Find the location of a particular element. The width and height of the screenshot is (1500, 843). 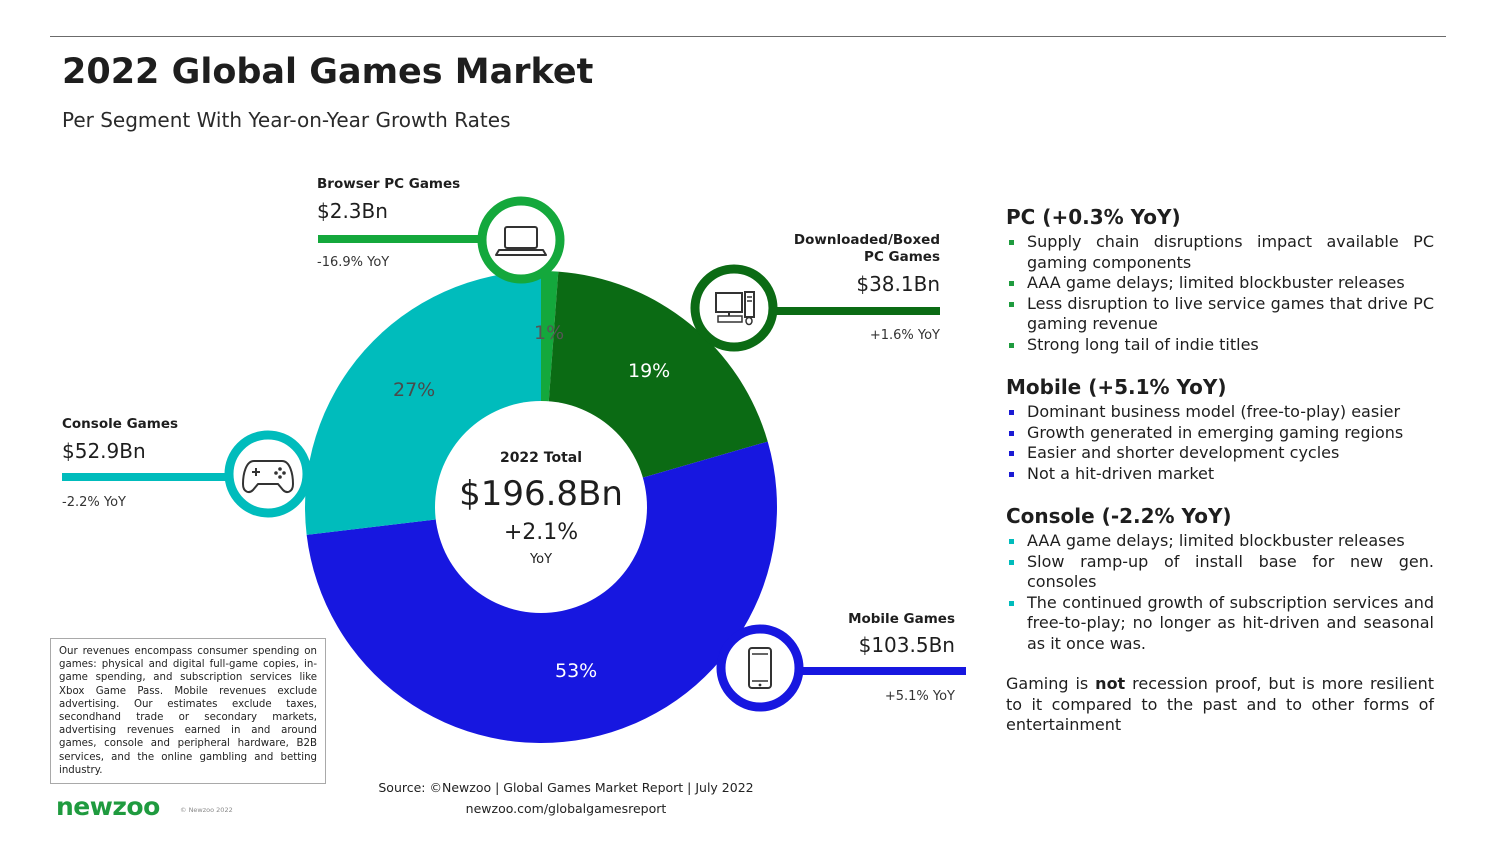

mobile-segment-yoy: +5.1% YoY is located at coordinates (919, 696).